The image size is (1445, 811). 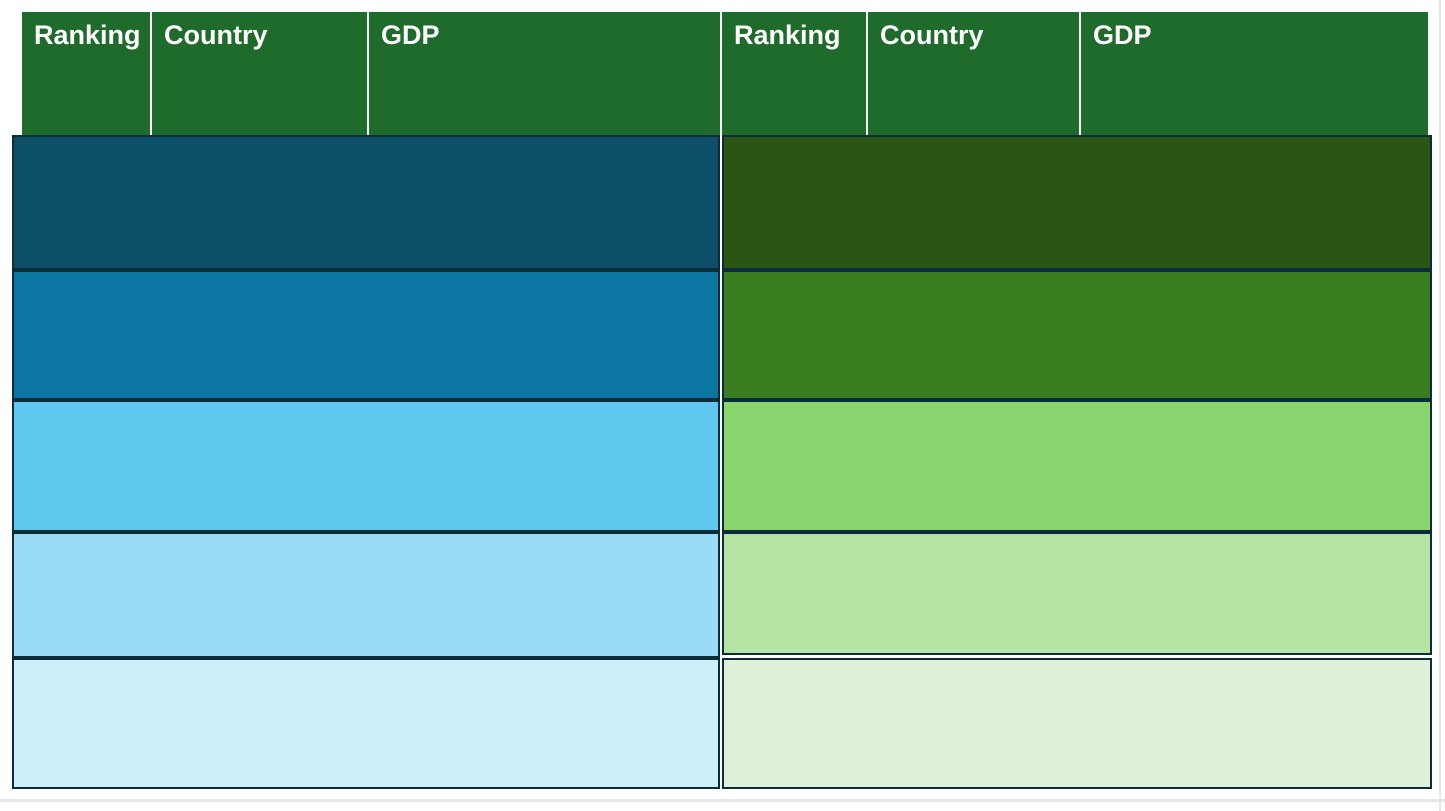 I want to click on header-cell-ranking-right: Ranking, so click(x=794, y=73).